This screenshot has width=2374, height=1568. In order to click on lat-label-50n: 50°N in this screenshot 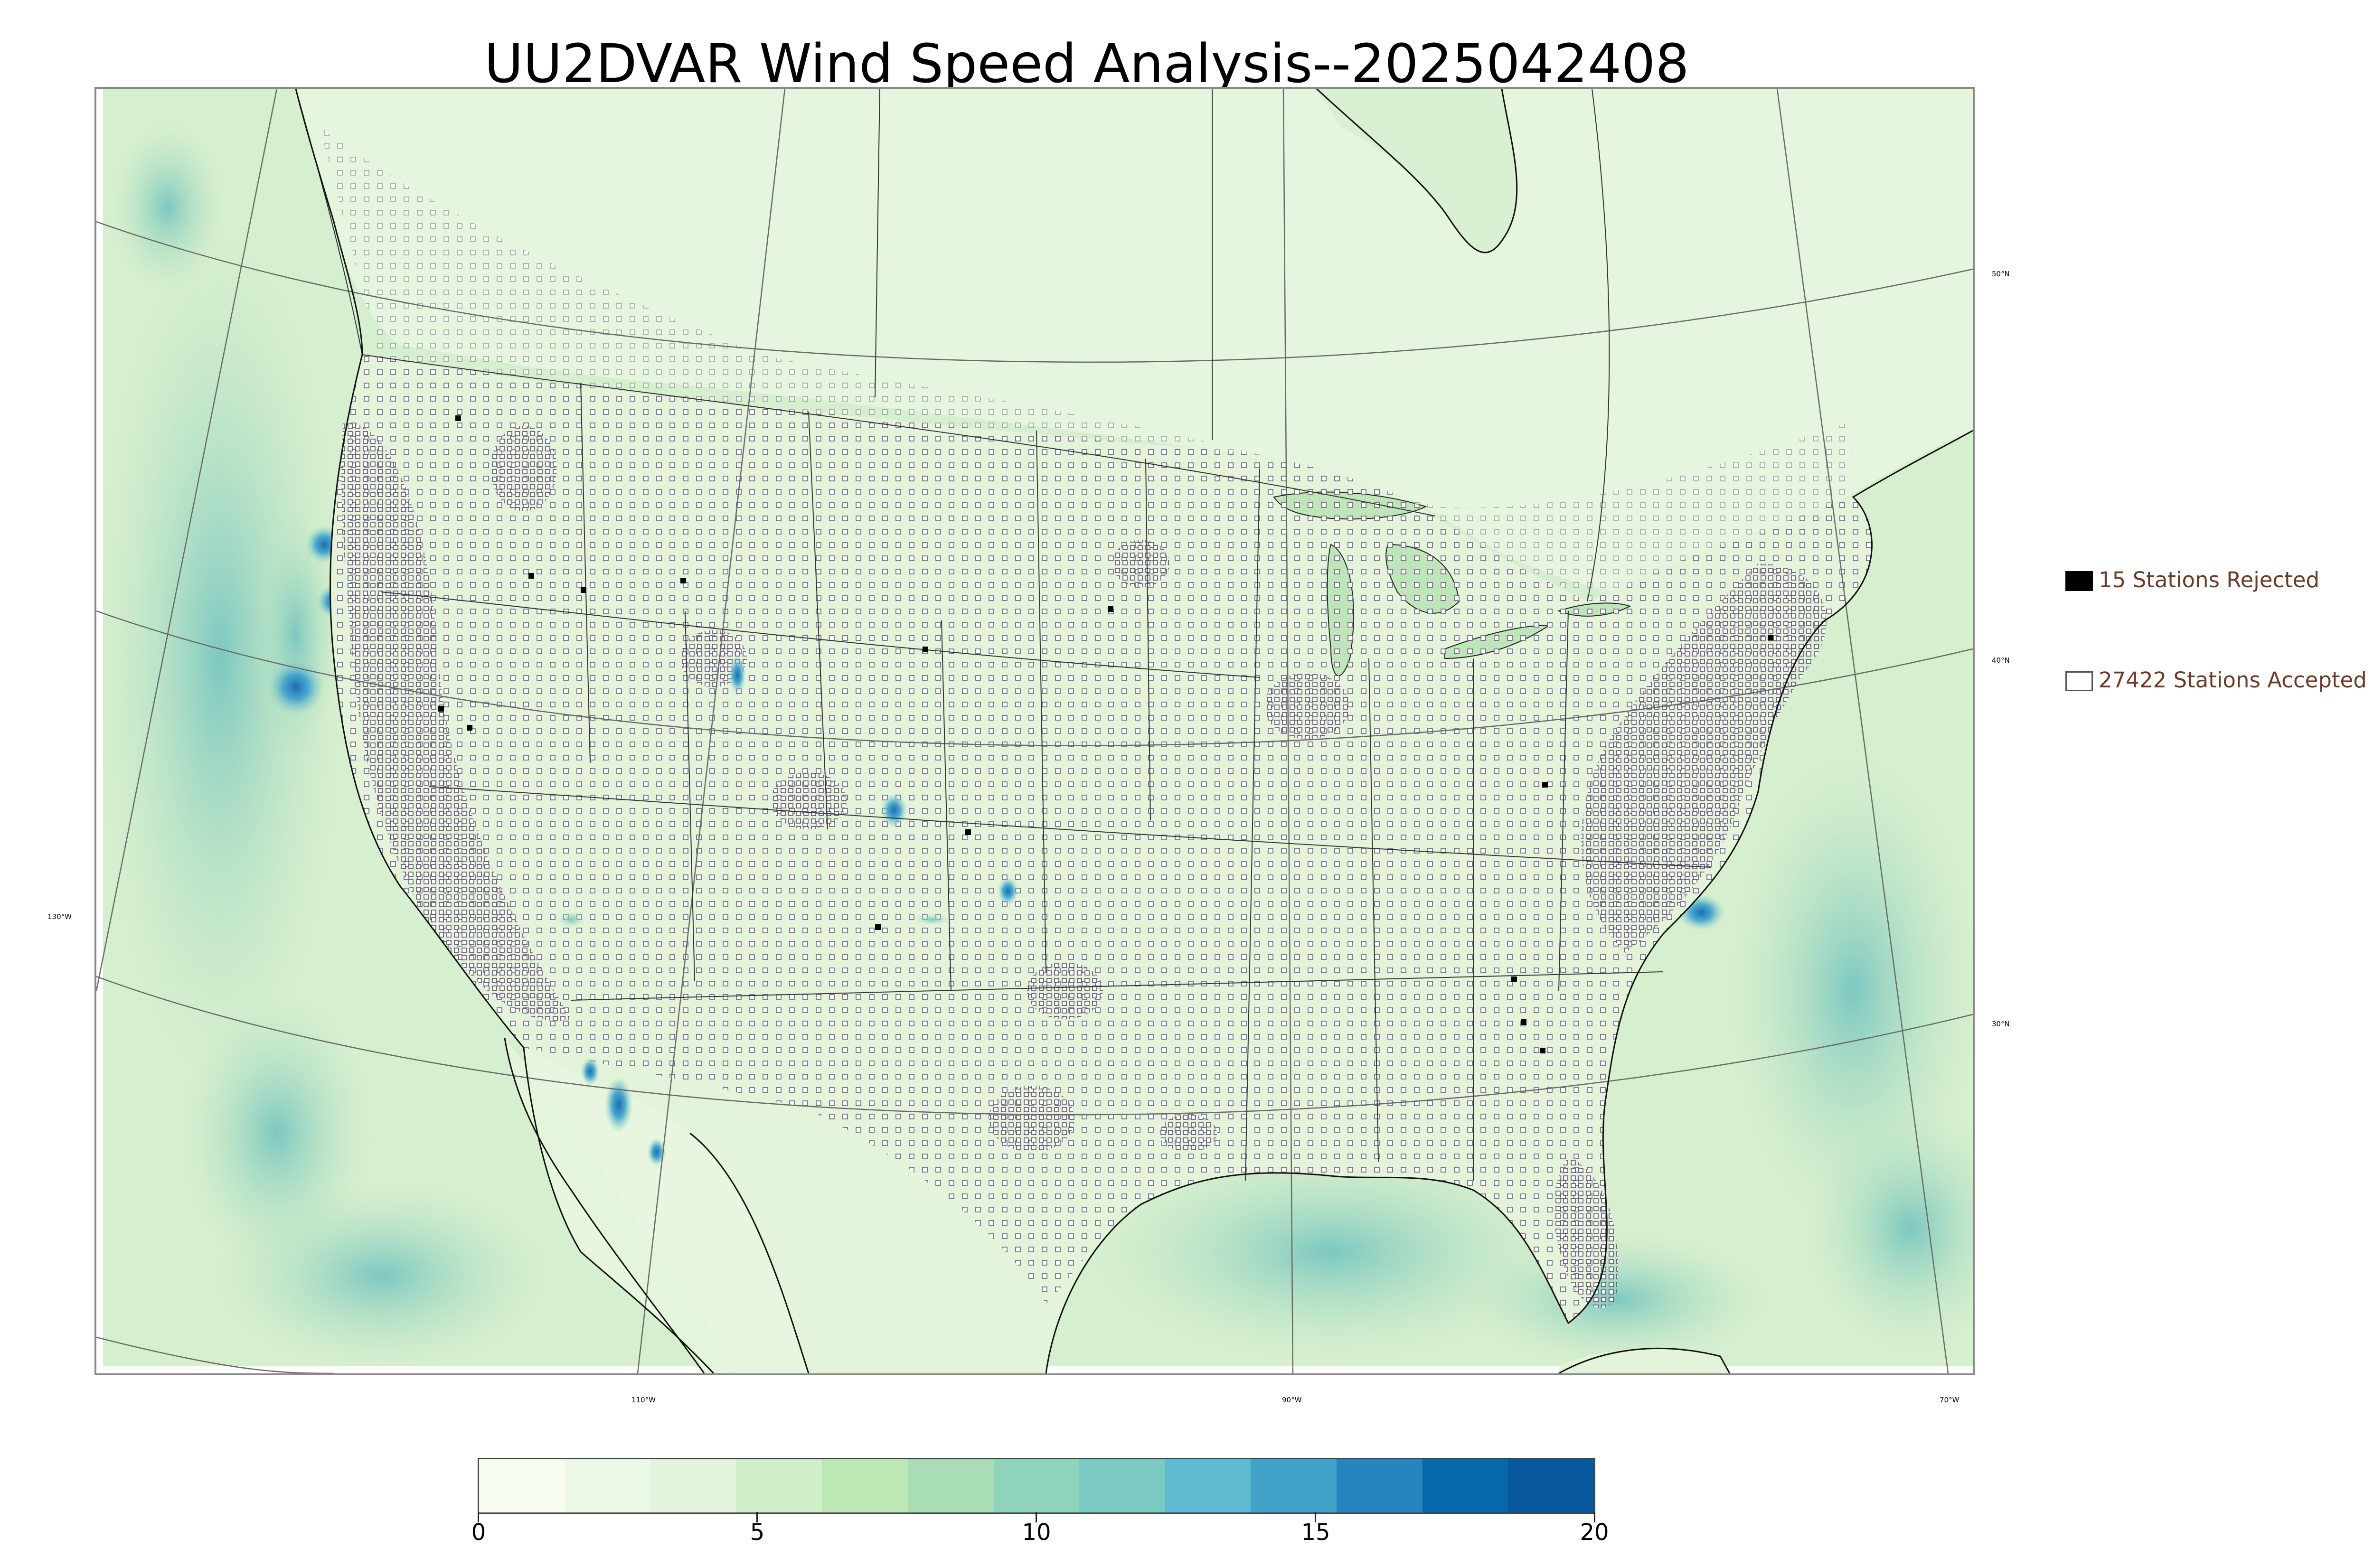, I will do `click(2001, 274)`.